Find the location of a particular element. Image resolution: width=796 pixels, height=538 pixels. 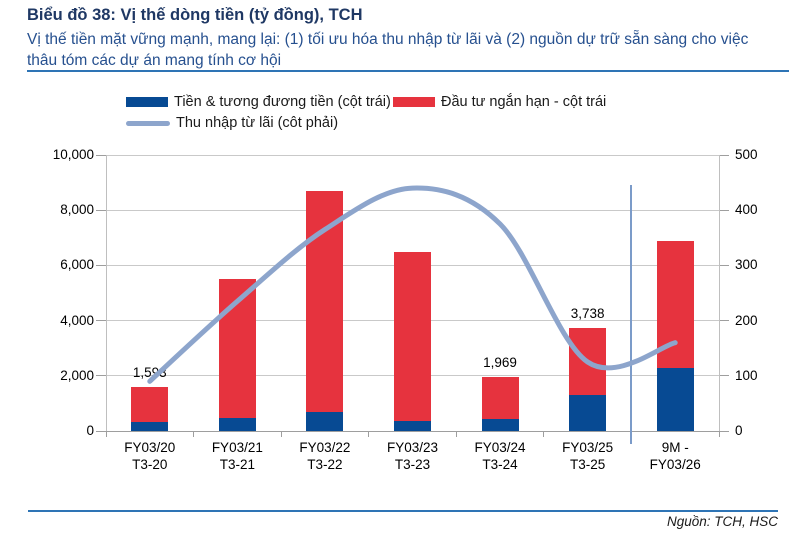

legend-label-cash: Tiền & tương đương tiền (cột trái) is located at coordinates (282, 102).